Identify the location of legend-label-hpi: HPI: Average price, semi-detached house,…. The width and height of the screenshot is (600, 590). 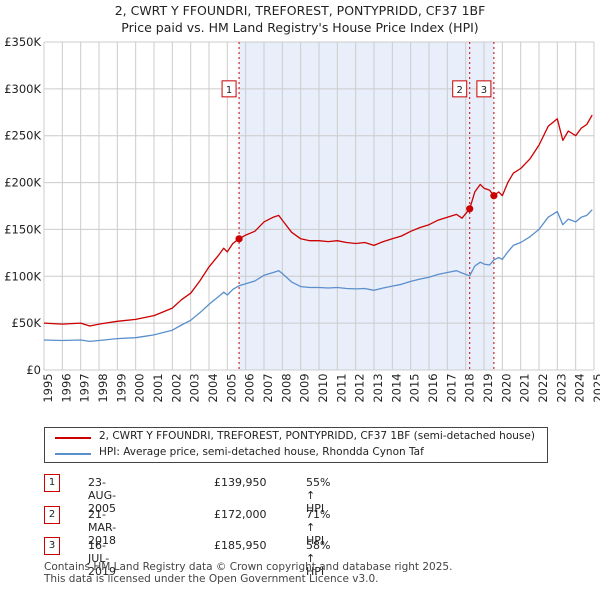
(261, 452).